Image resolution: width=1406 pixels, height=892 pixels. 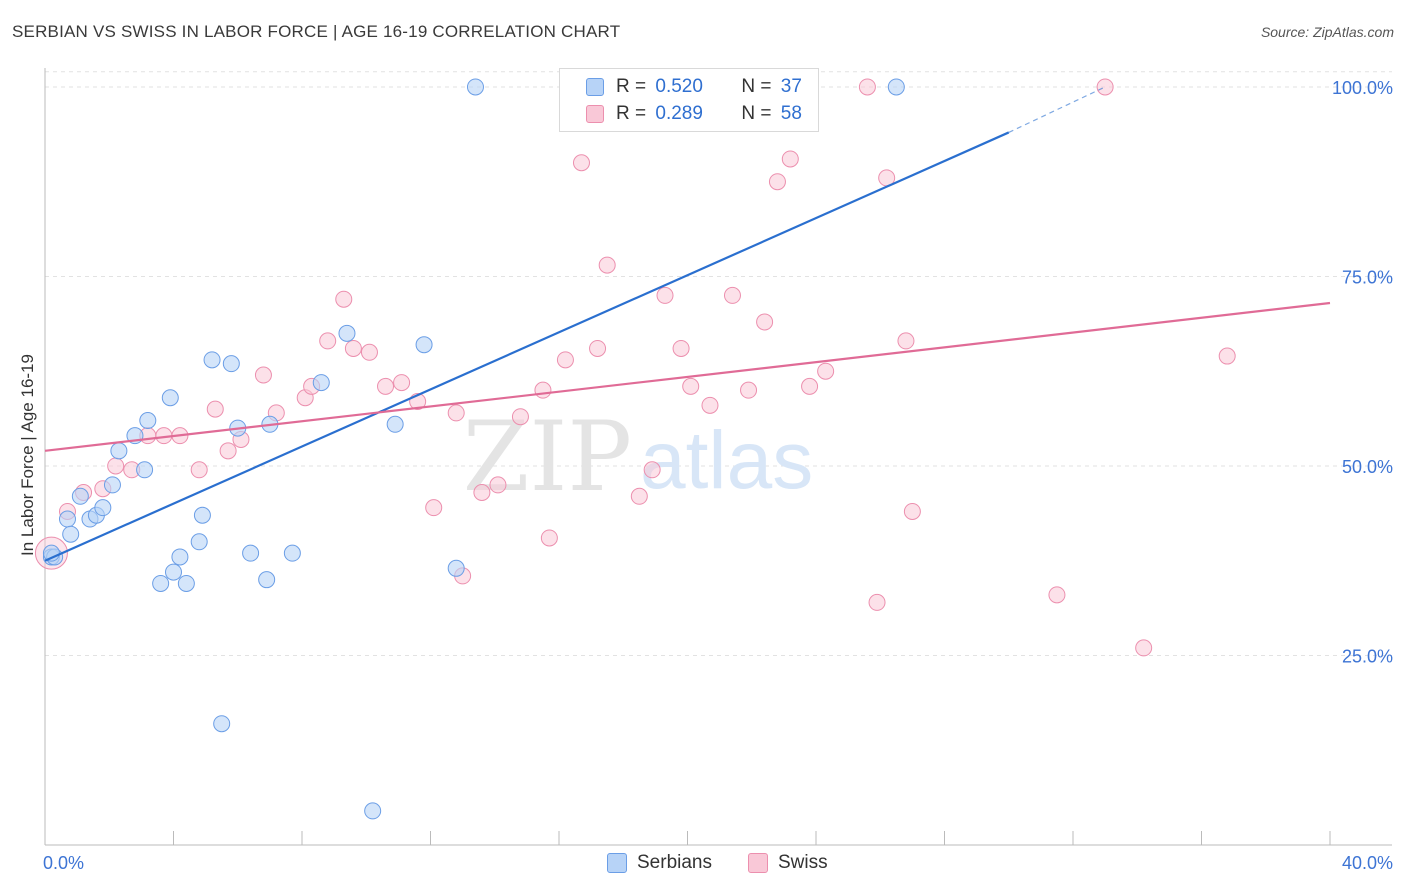 I want to click on series-legend: Serbians Swiss, so click(x=703, y=865).